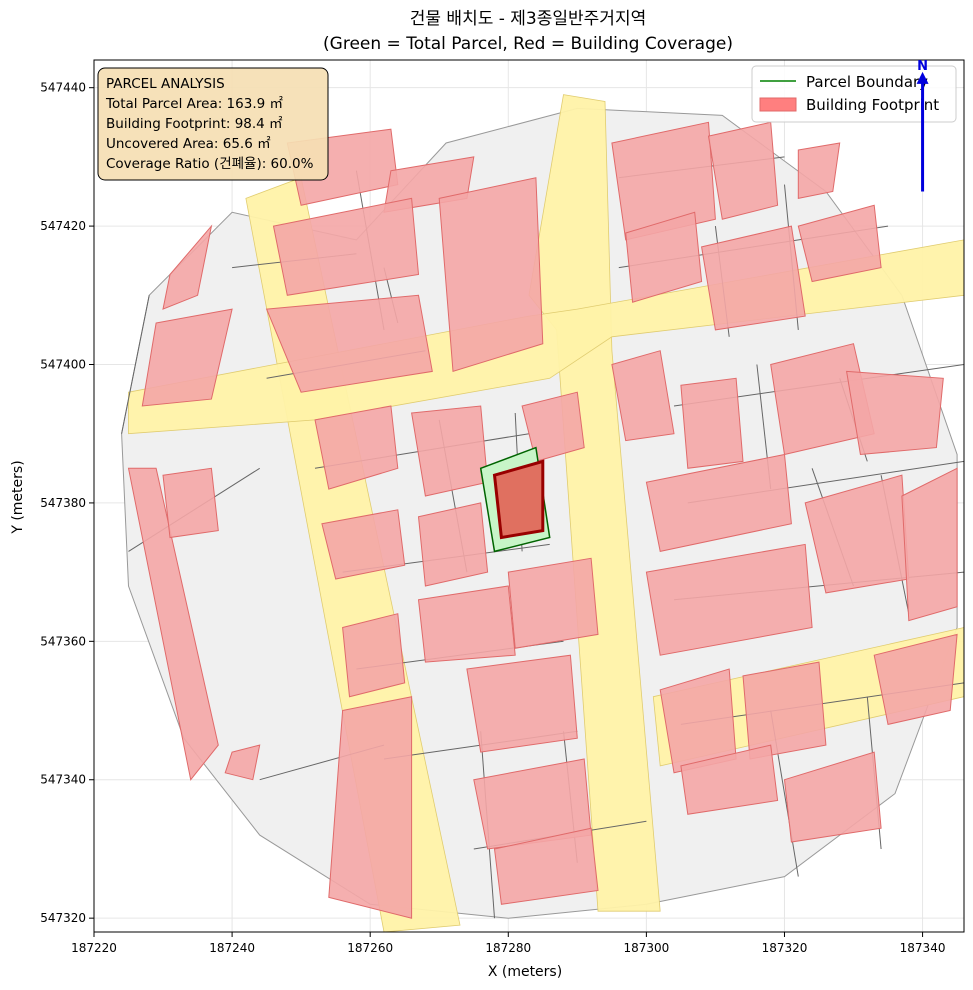 The image size is (973, 990). What do you see at coordinates (778, 104) in the screenshot?
I see `legend-building-patch-swatch` at bounding box center [778, 104].